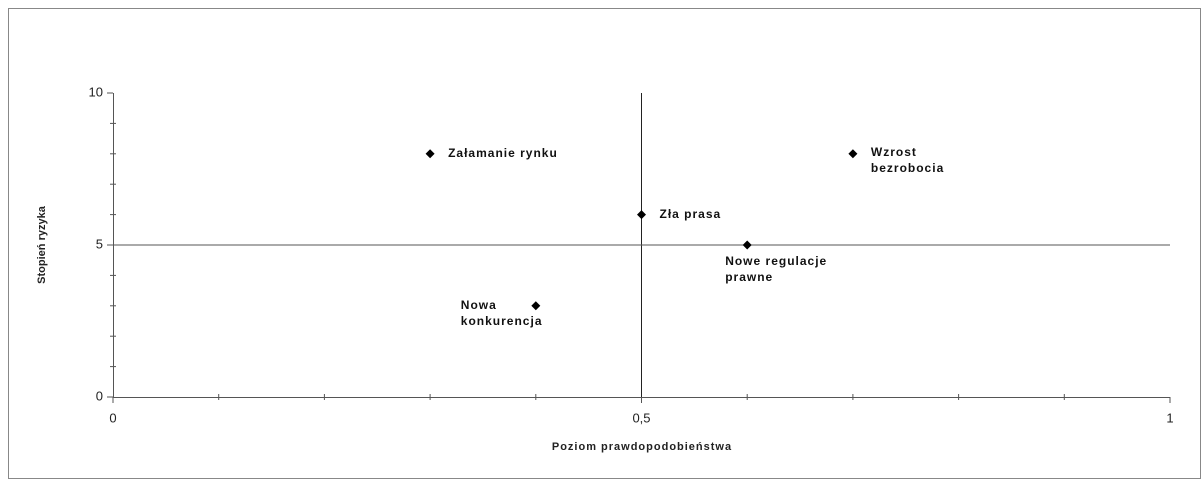 The image size is (1203, 480). Describe the element at coordinates (907, 159) in the screenshot. I see `point-label: Wzrost bezrobocia` at that location.